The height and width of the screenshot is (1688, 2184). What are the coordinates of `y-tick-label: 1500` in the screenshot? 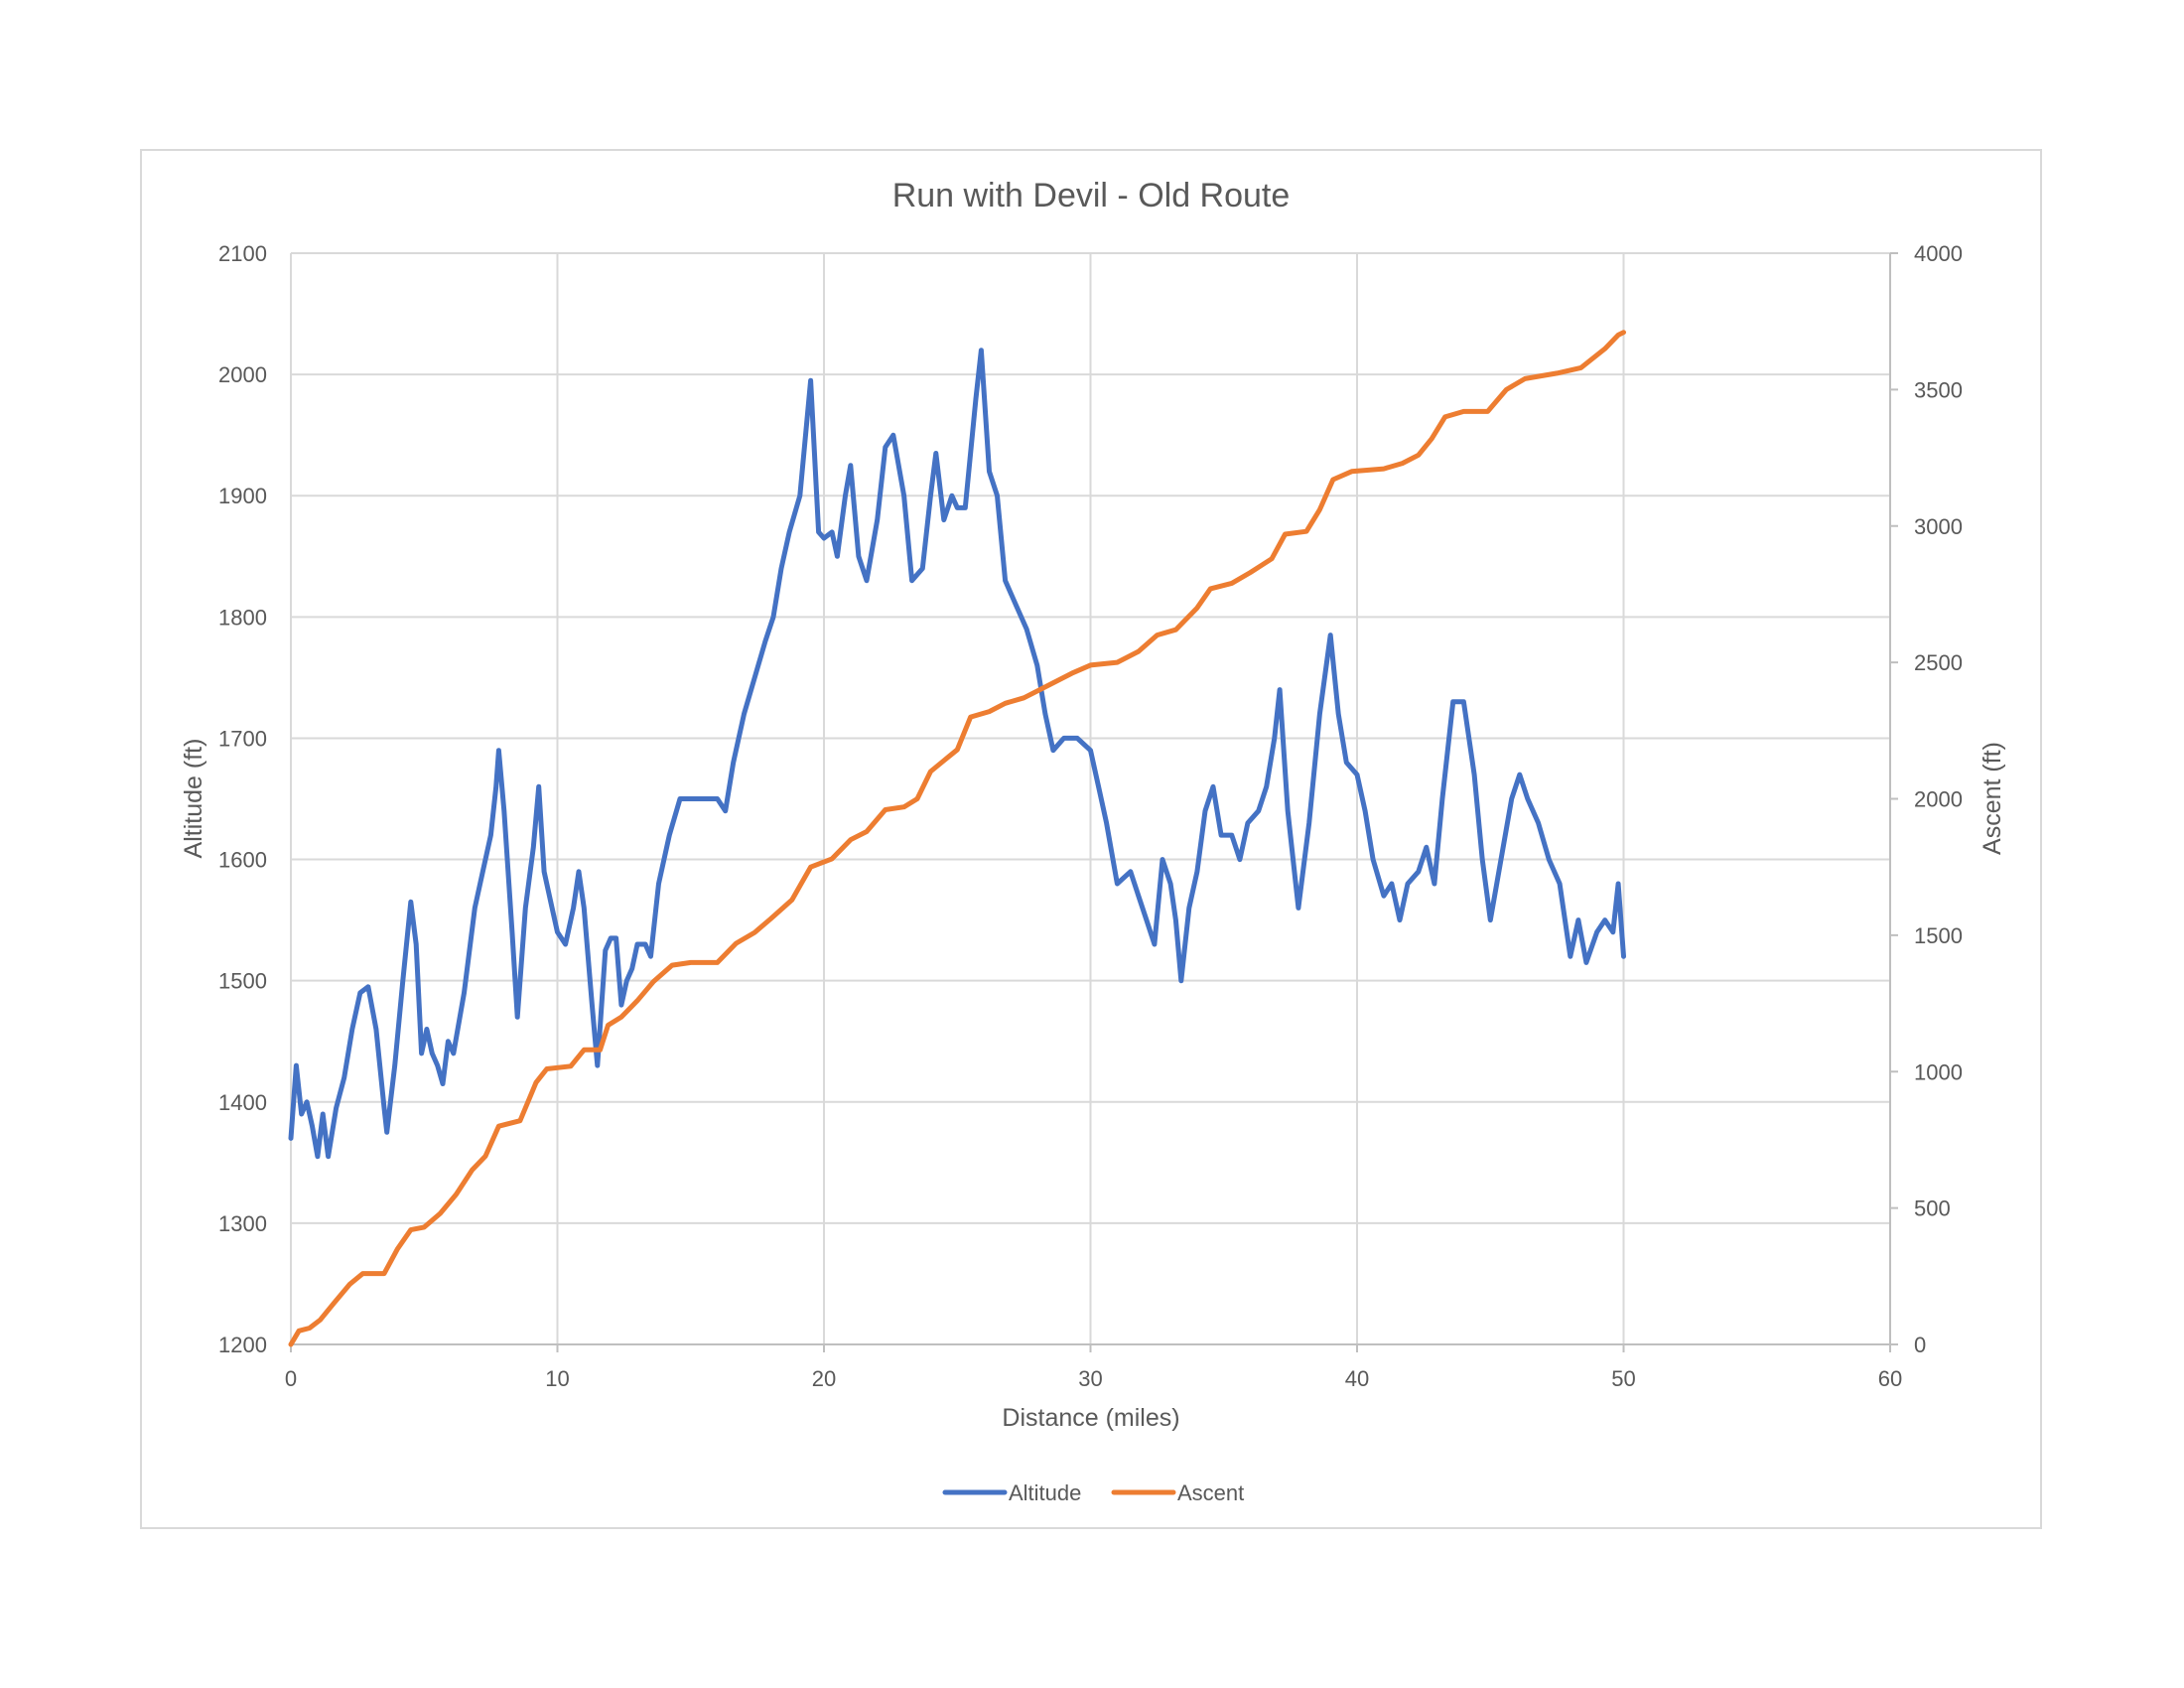 It's located at (242, 981).